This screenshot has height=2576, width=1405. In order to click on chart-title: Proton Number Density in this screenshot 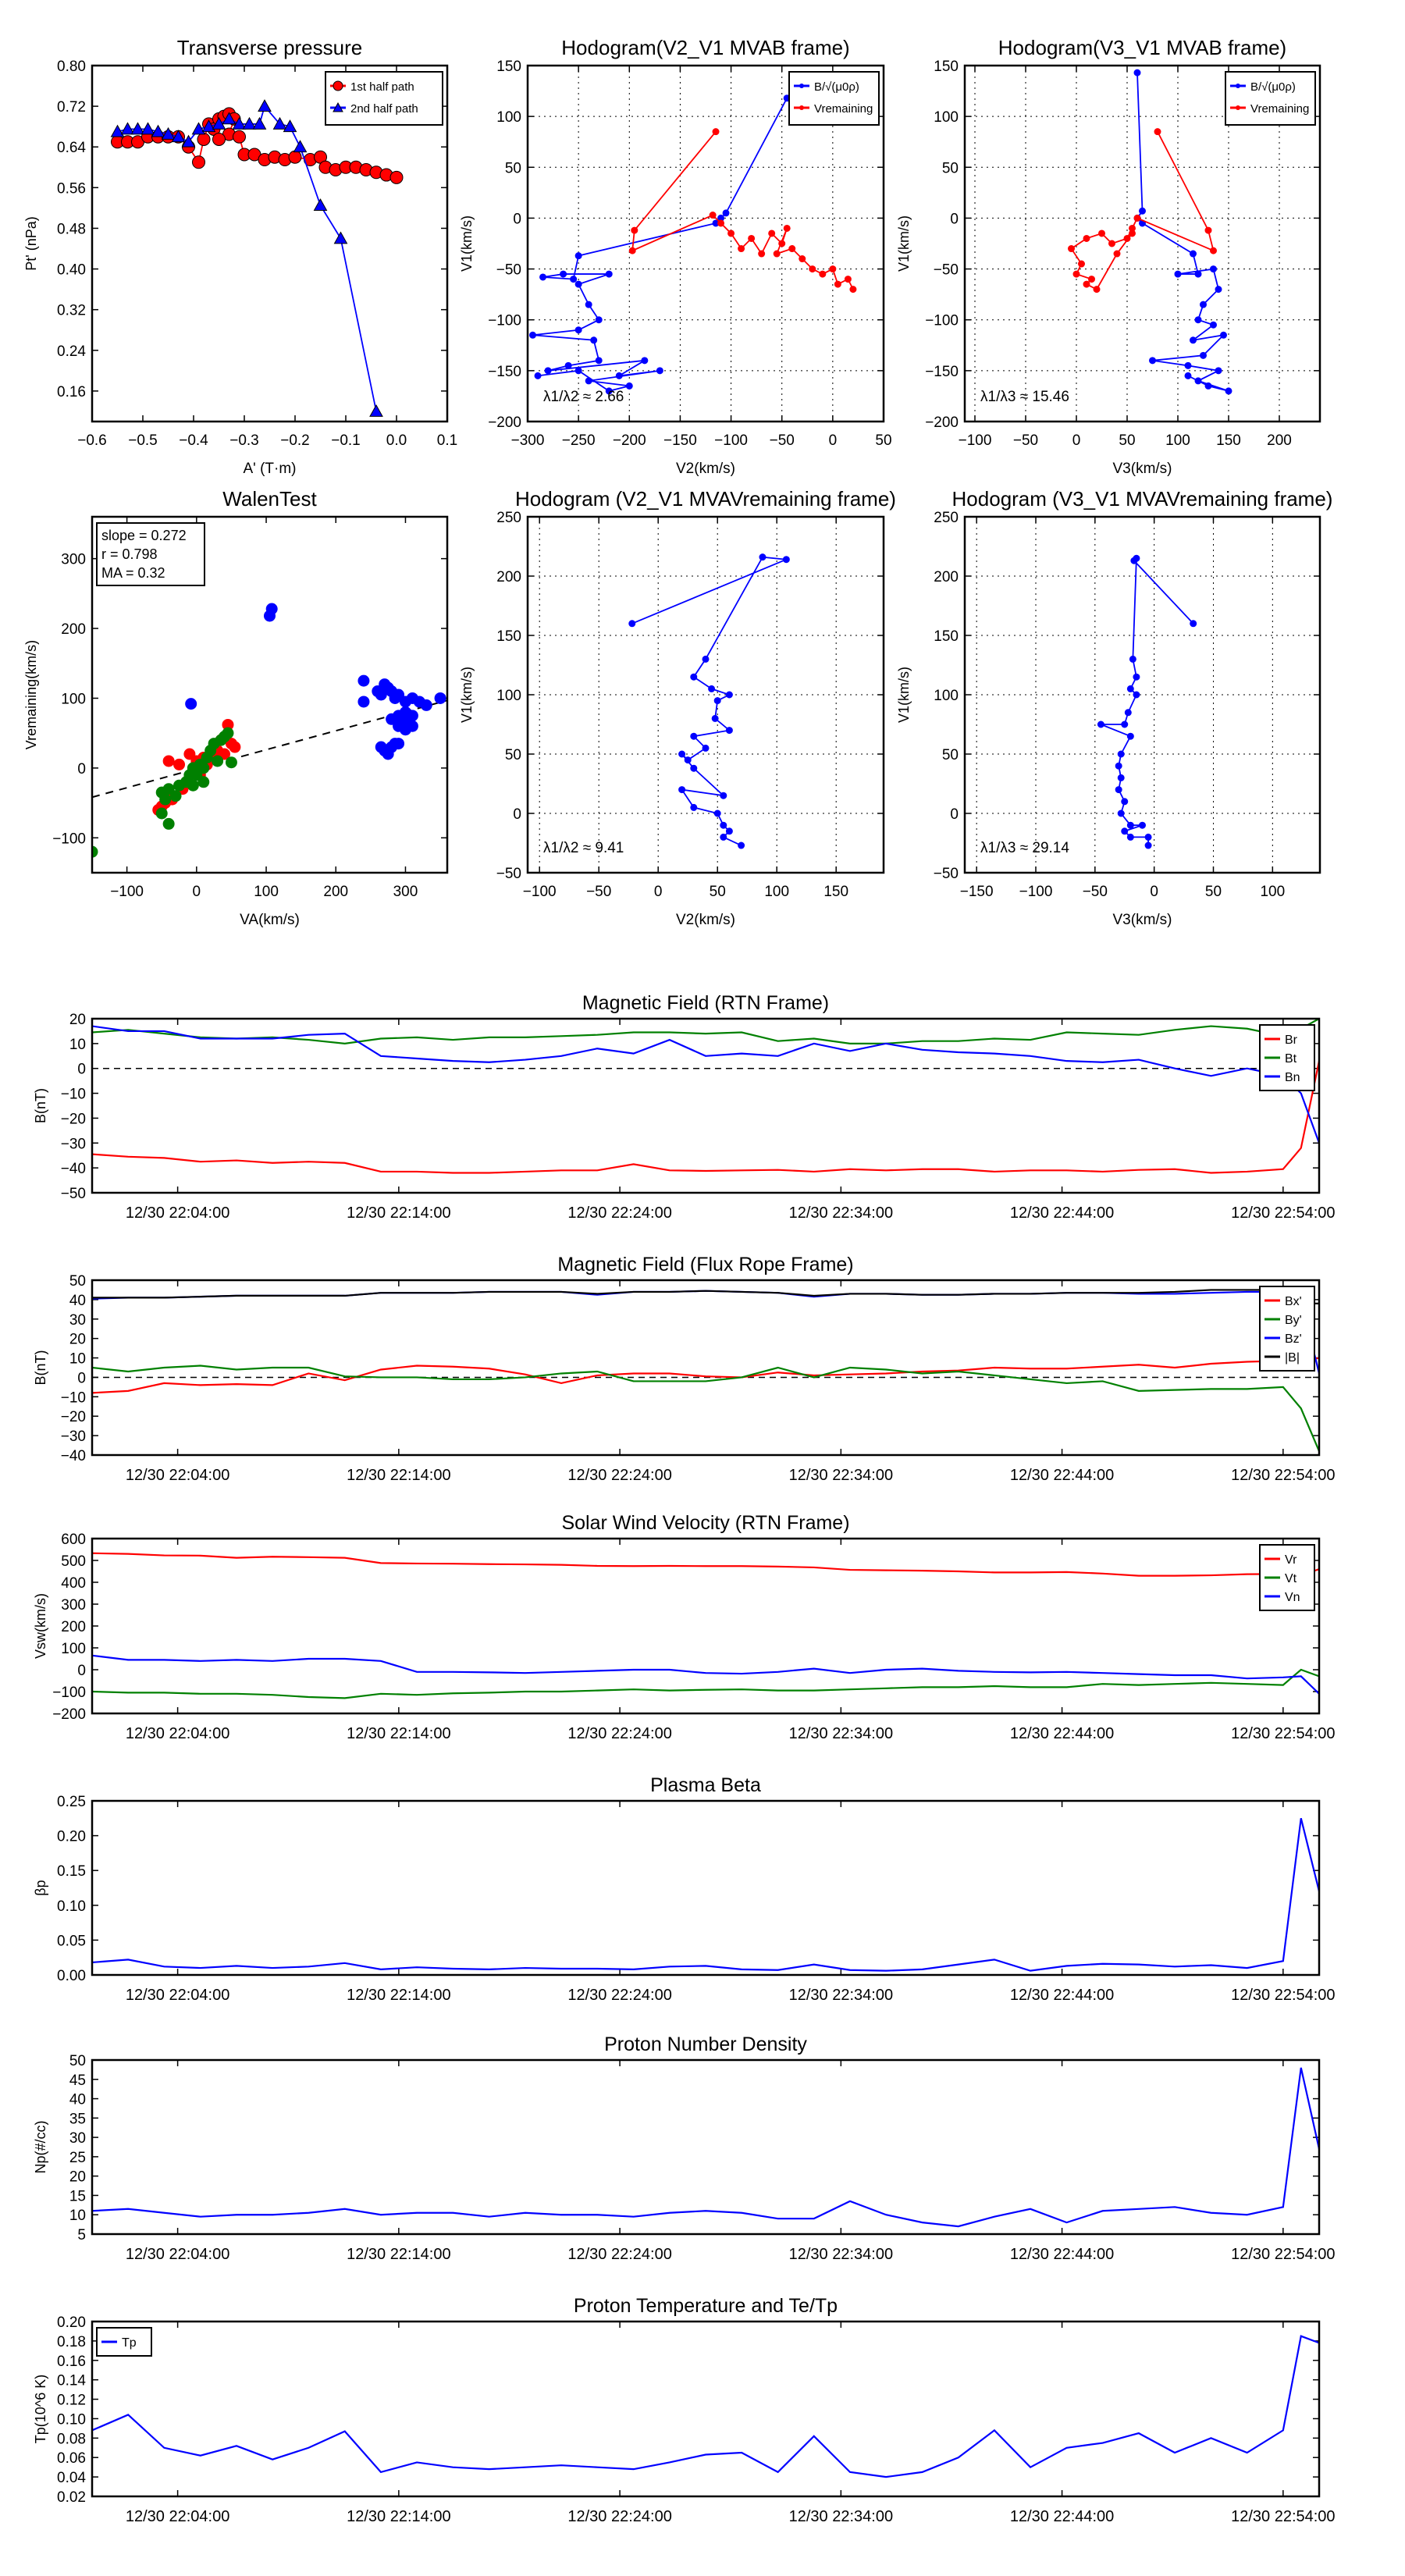, I will do `click(706, 2044)`.